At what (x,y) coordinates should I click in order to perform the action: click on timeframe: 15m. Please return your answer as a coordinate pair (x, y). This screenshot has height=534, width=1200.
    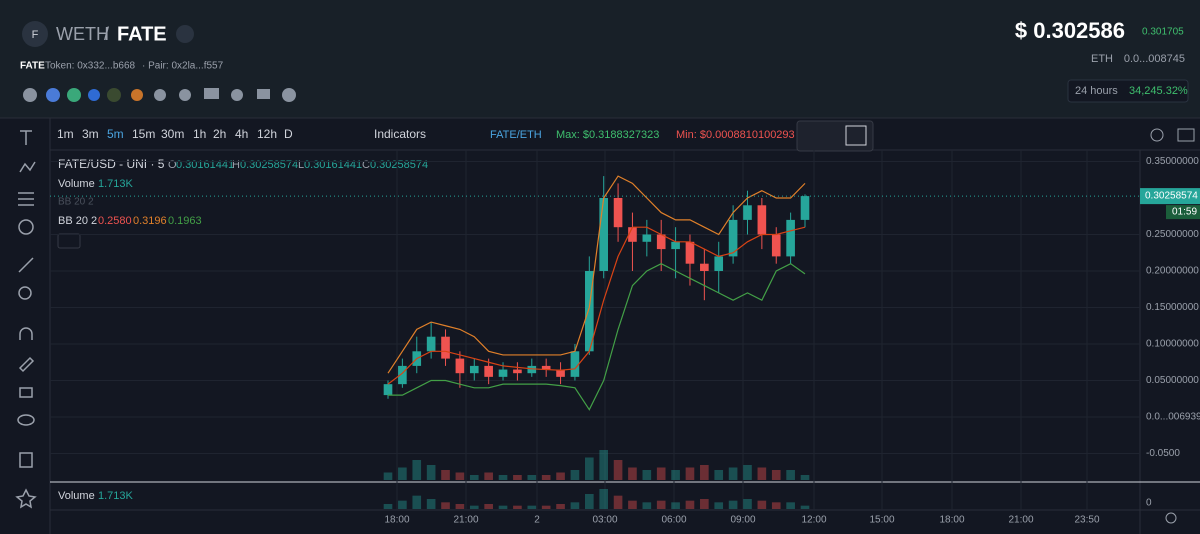
    Looking at the image, I should click on (143, 134).